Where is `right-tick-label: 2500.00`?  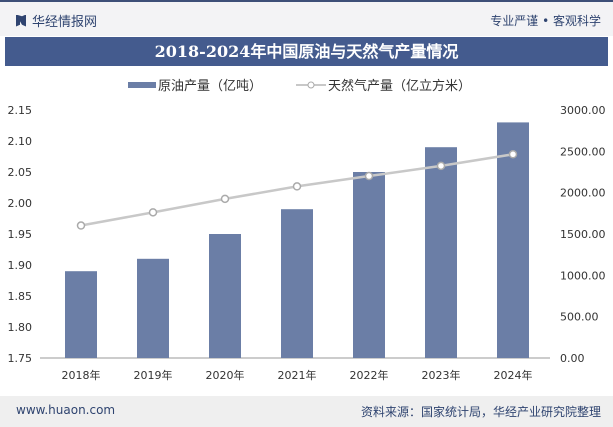 right-tick-label: 2500.00 is located at coordinates (583, 151).